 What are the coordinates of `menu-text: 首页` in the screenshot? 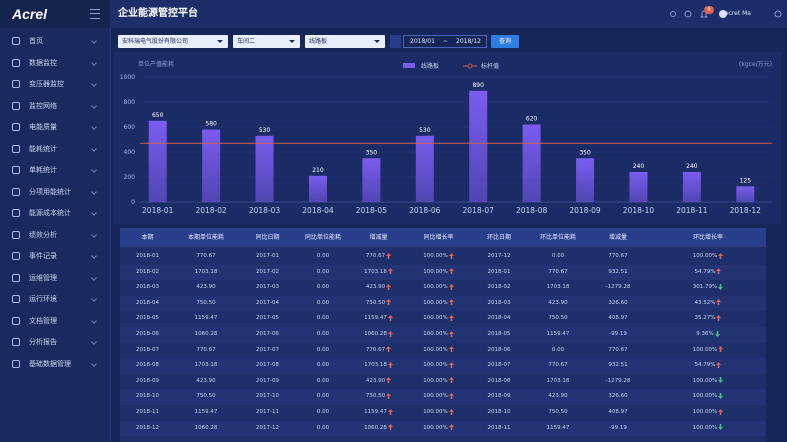 It's located at (36, 41).